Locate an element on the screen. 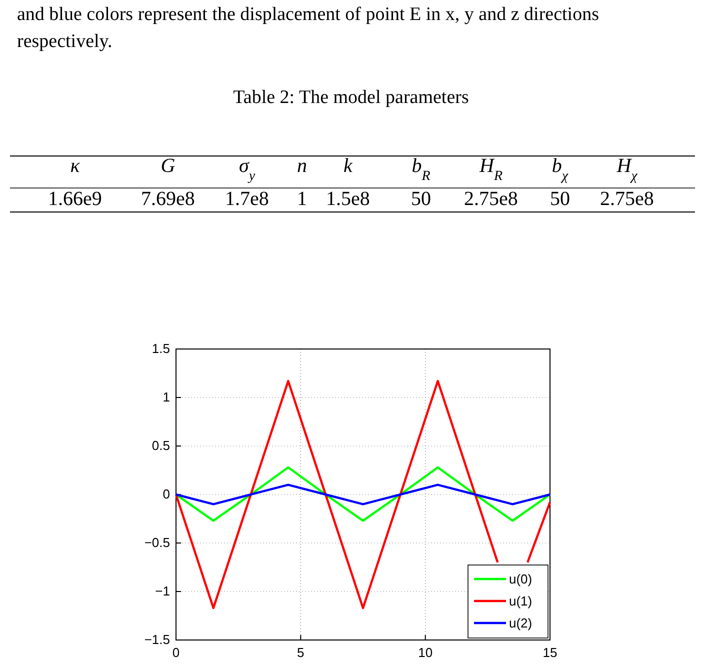  category-label: k is located at coordinates (349, 166).